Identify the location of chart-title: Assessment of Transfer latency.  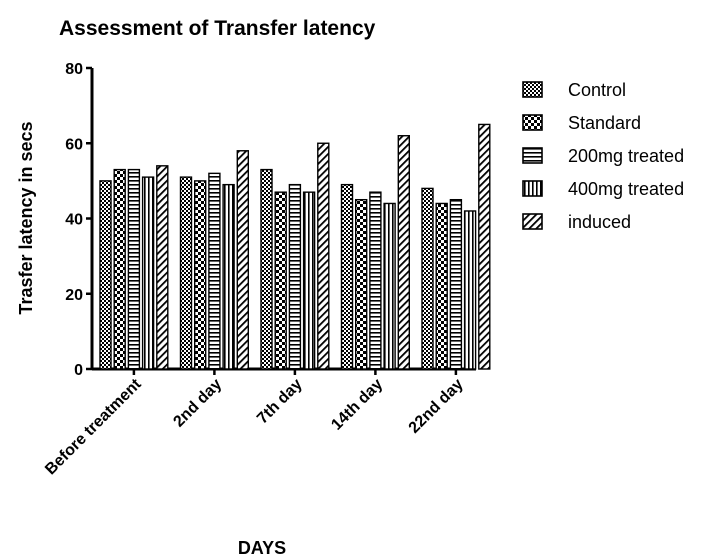
(217, 28).